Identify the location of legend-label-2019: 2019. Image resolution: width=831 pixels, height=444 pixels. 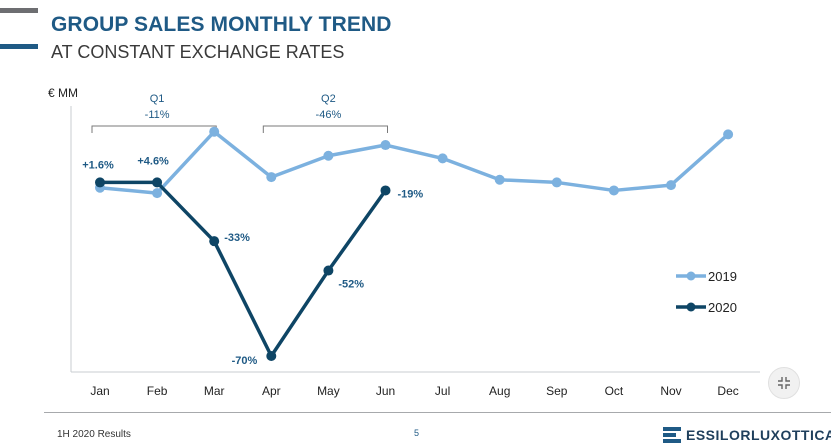
(722, 276).